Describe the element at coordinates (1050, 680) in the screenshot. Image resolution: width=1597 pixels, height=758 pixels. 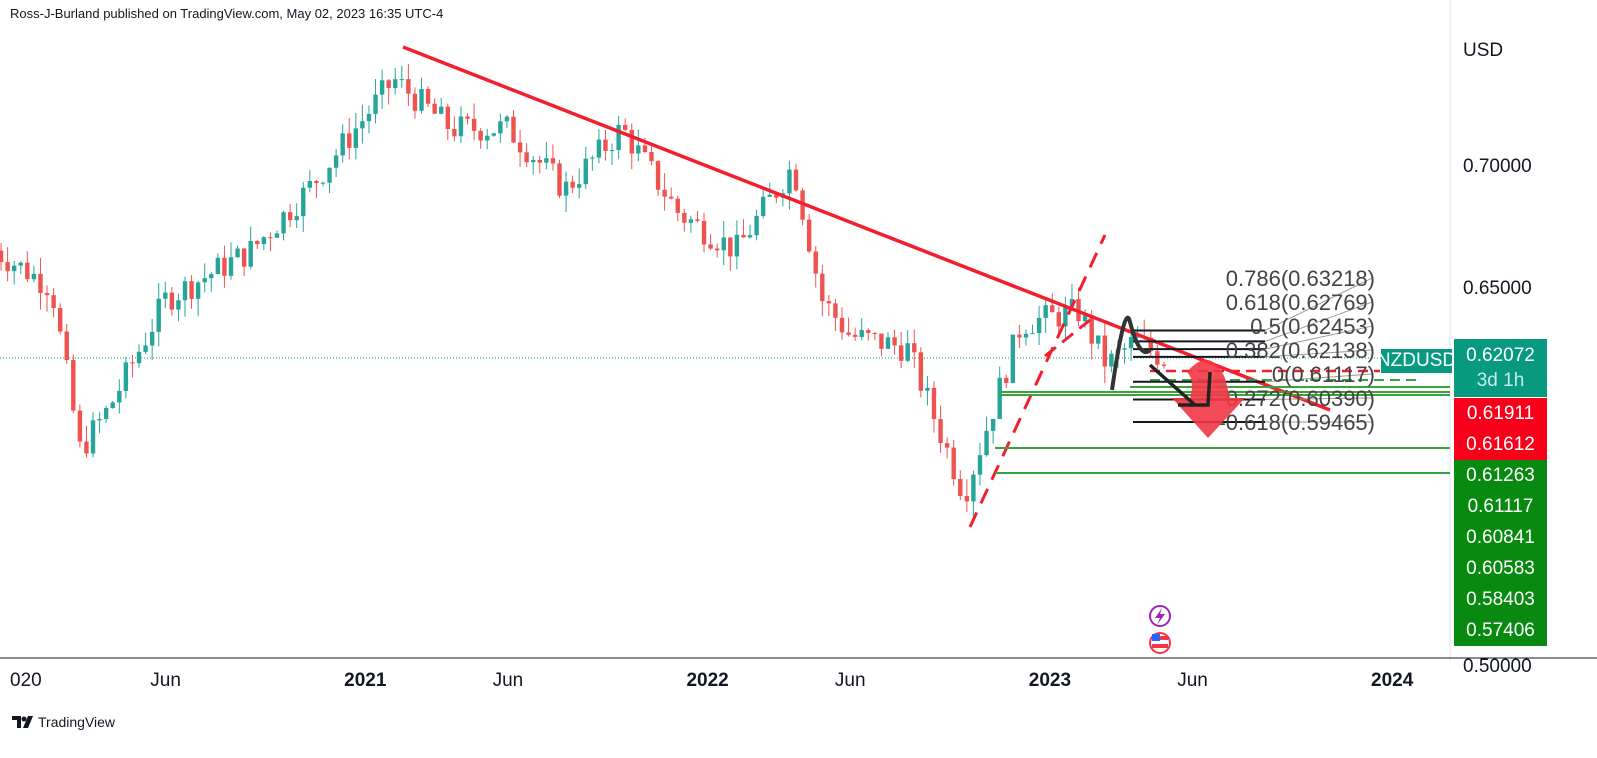
I see `time-tick: 2023` at that location.